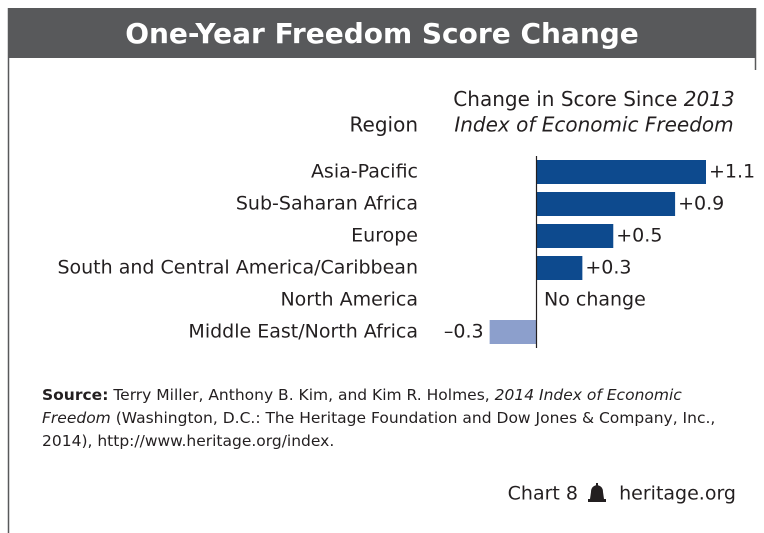 This screenshot has width=764, height=533. Describe the element at coordinates (303, 332) in the screenshot. I see `category-label: Middle East/North Africa` at that location.